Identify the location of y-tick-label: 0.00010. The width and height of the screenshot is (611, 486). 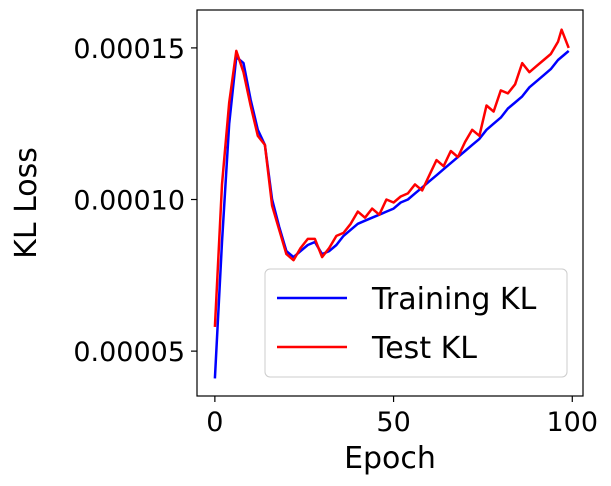
(129, 201).